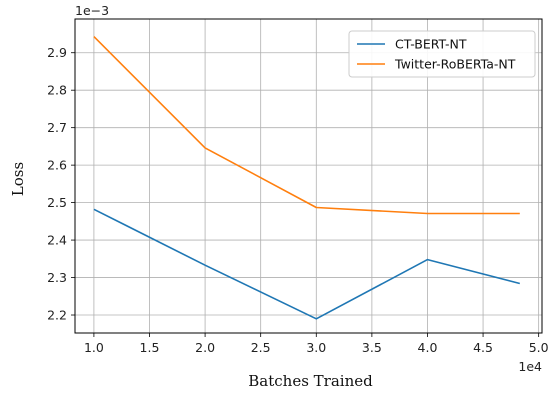 The height and width of the screenshot is (400, 560). What do you see at coordinates (455, 64) in the screenshot?
I see `legend-label: Twitter-RoBERTa-NT` at bounding box center [455, 64].